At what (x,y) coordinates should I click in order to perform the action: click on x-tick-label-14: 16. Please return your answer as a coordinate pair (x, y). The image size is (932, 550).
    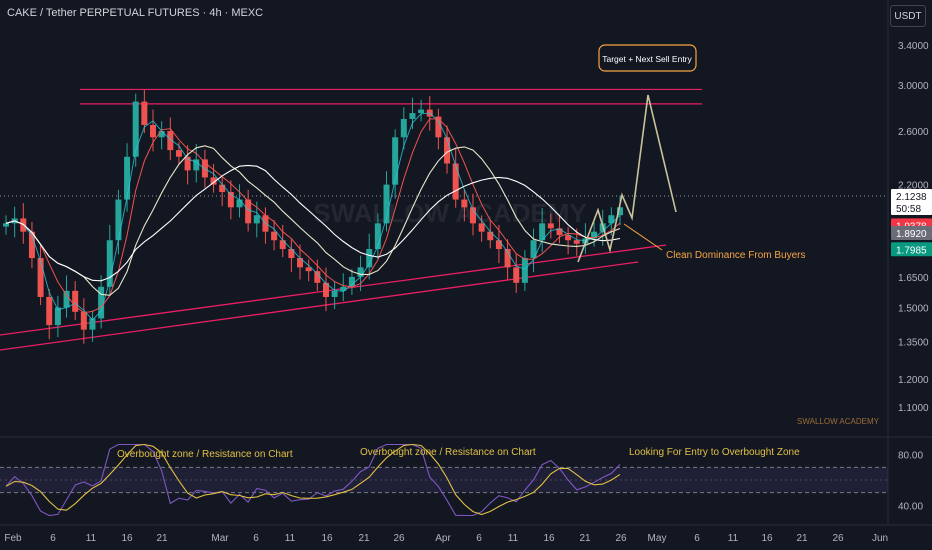
    Looking at the image, I should click on (549, 538).